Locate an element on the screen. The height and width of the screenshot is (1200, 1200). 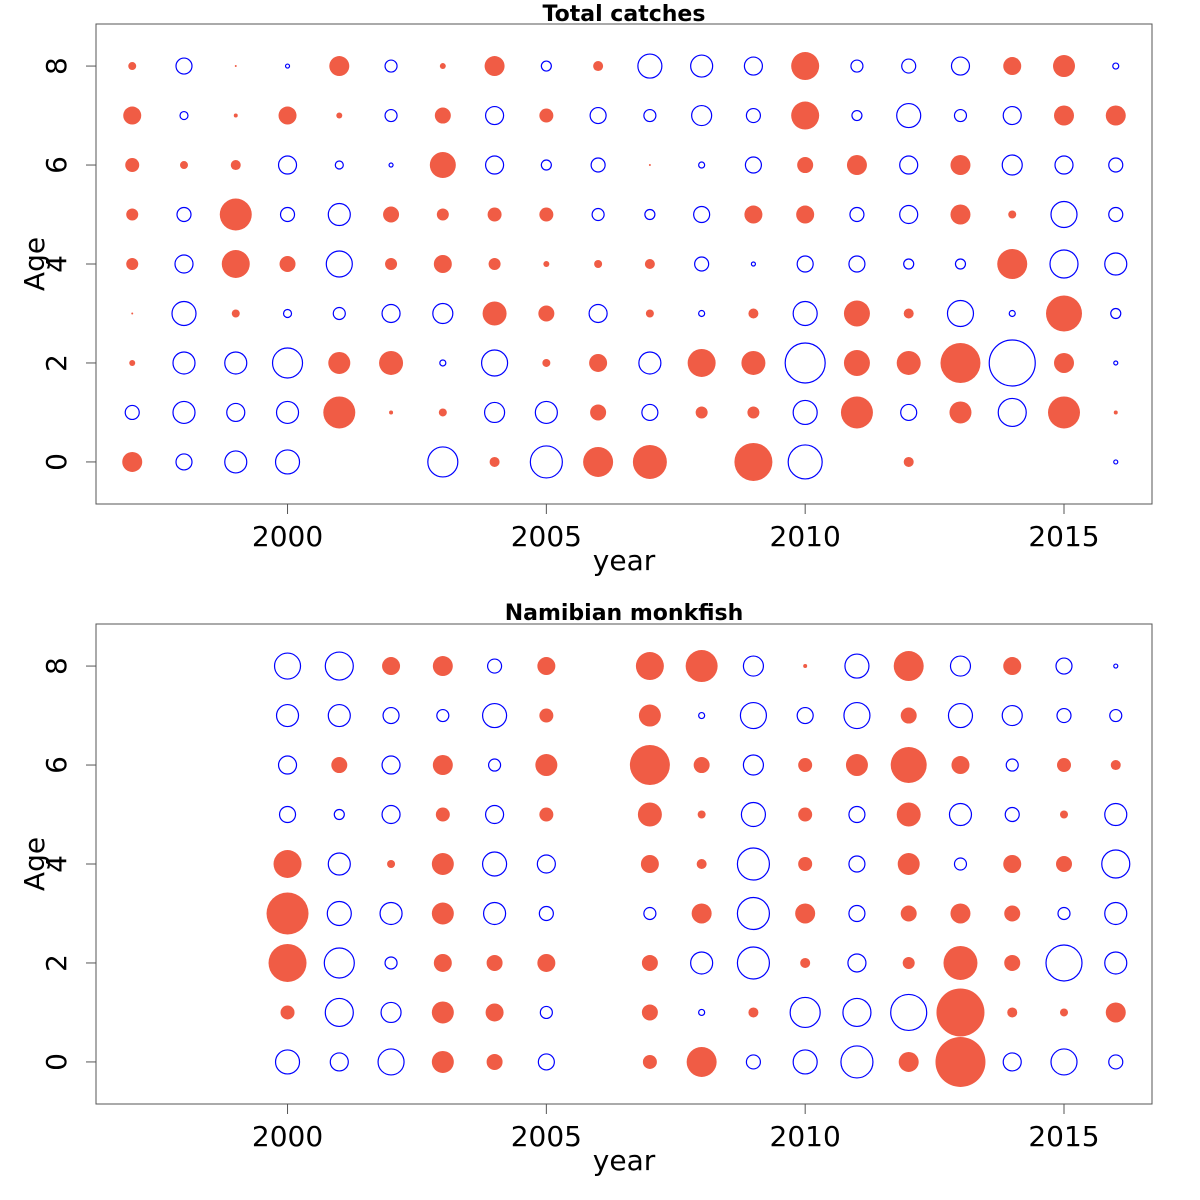
chart-title: Namibian monkfish is located at coordinates (624, 613).